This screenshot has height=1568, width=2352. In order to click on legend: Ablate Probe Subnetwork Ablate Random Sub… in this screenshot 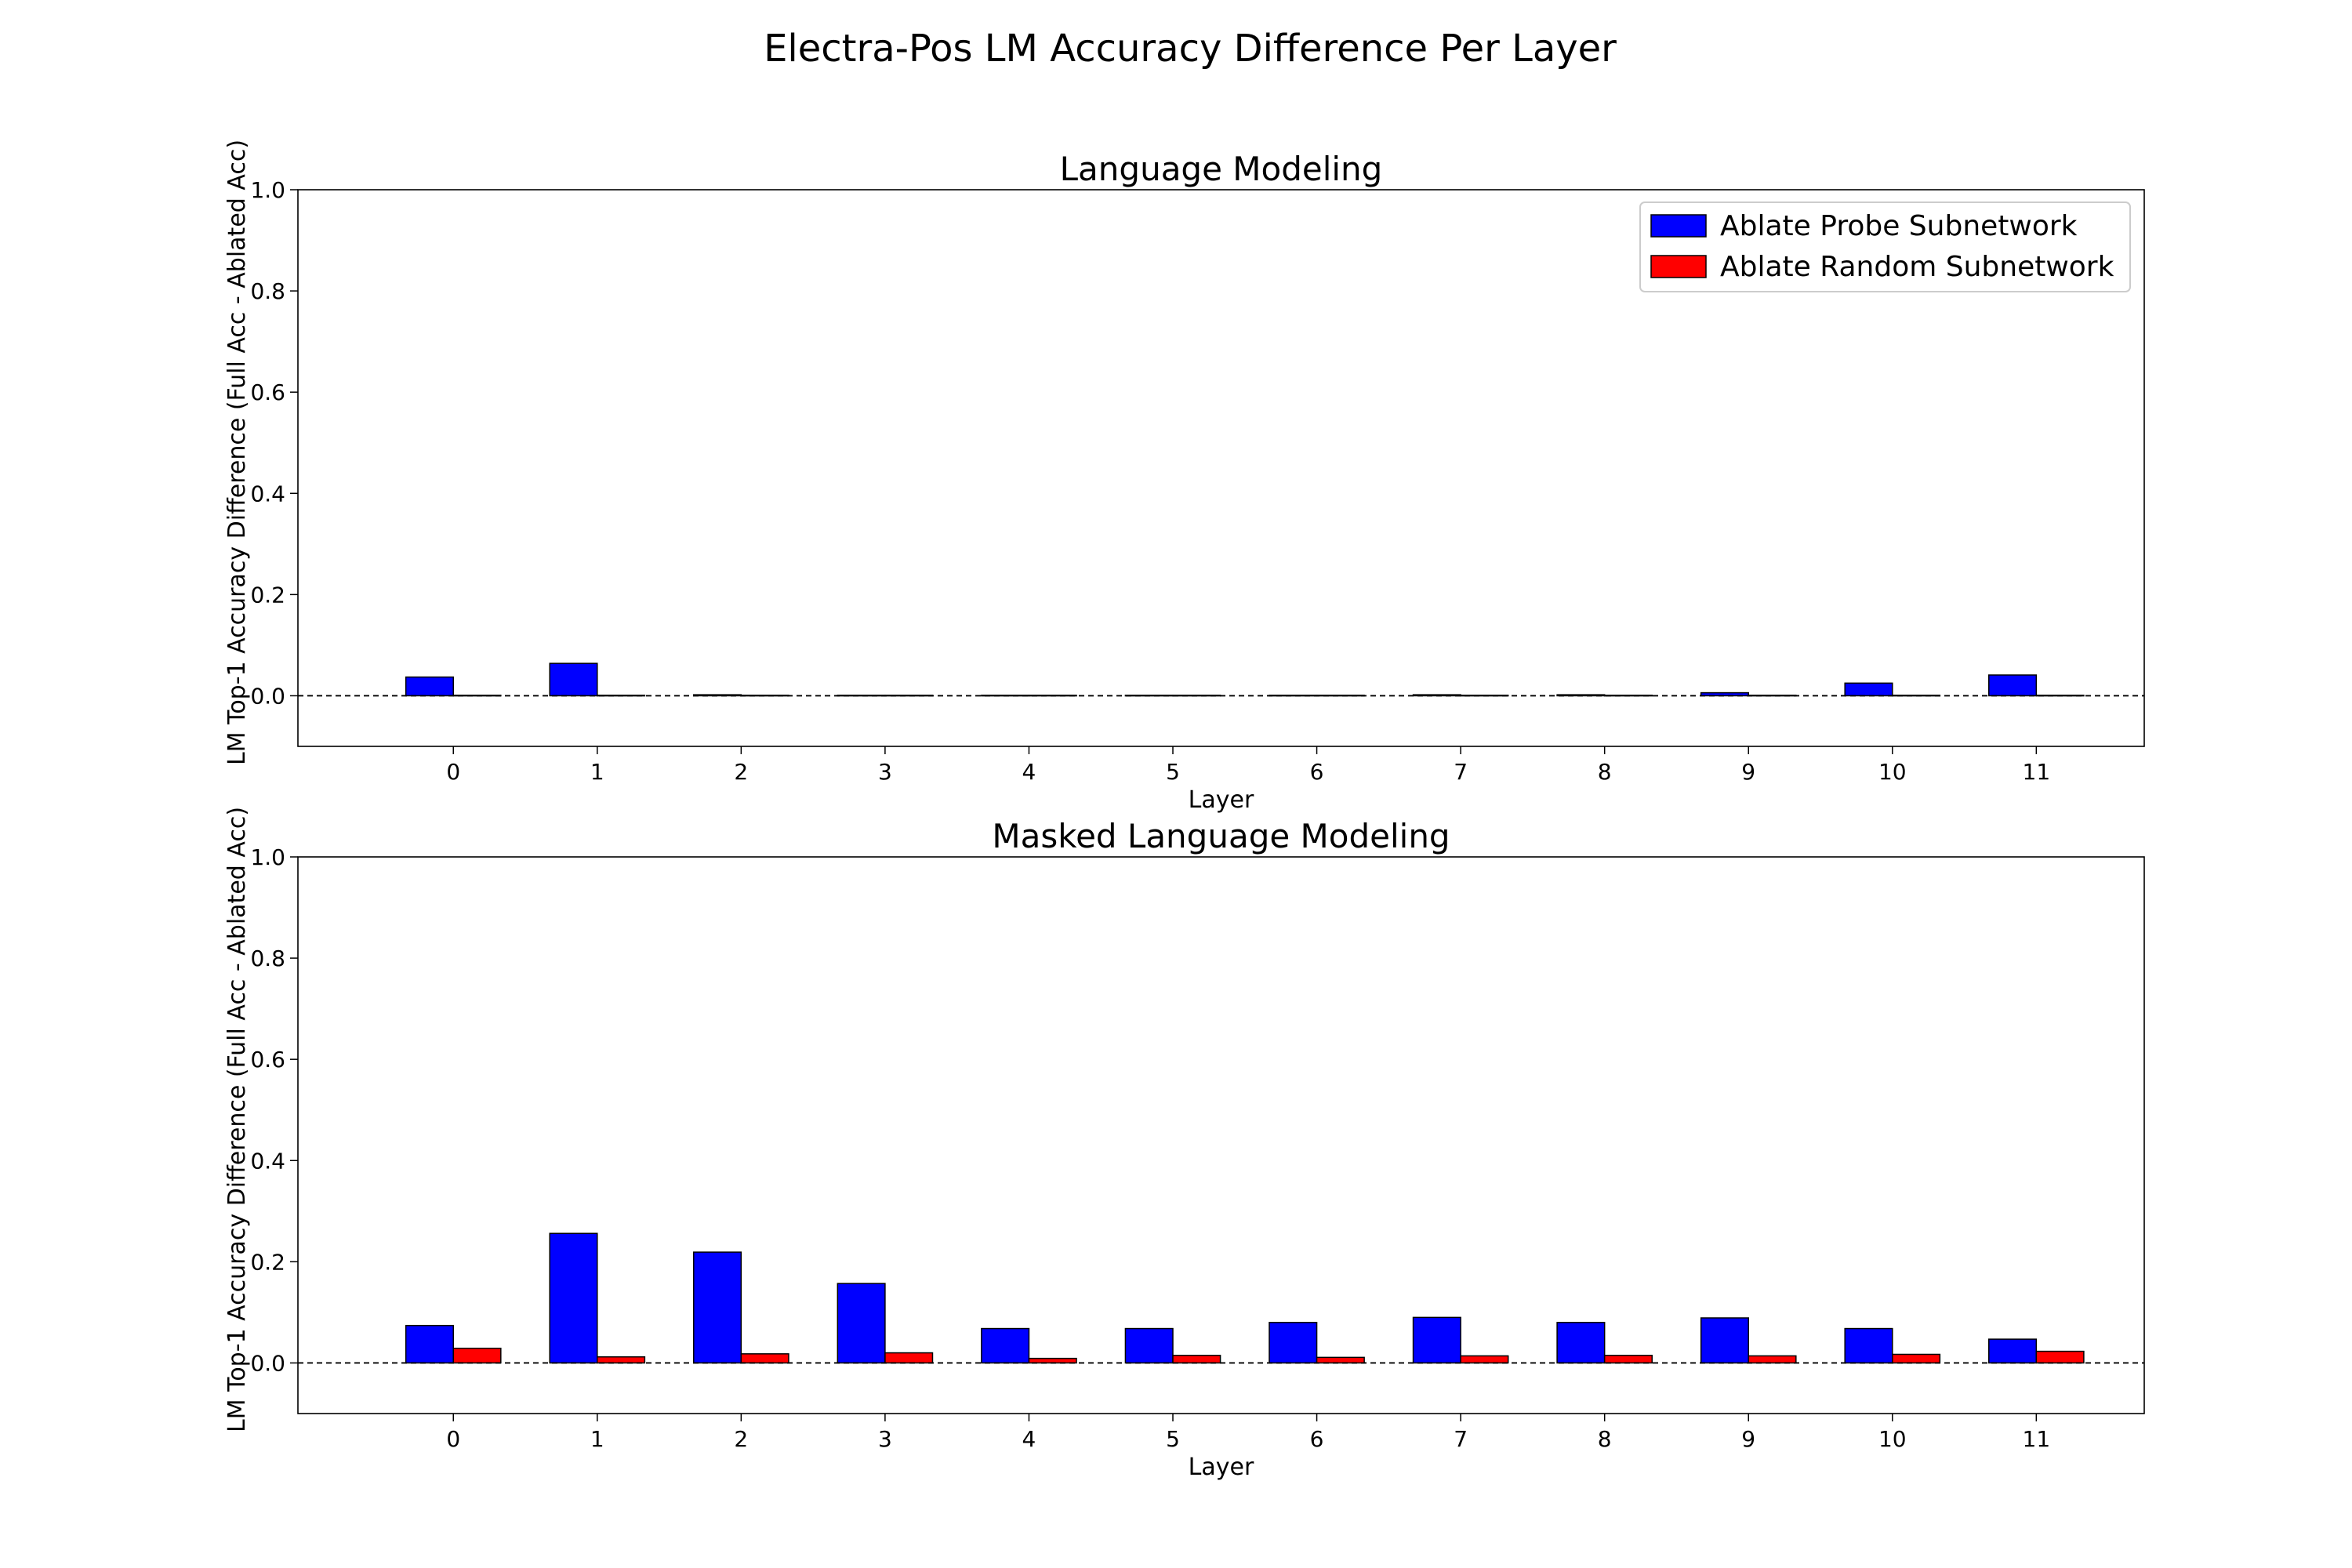, I will do `click(1885, 247)`.